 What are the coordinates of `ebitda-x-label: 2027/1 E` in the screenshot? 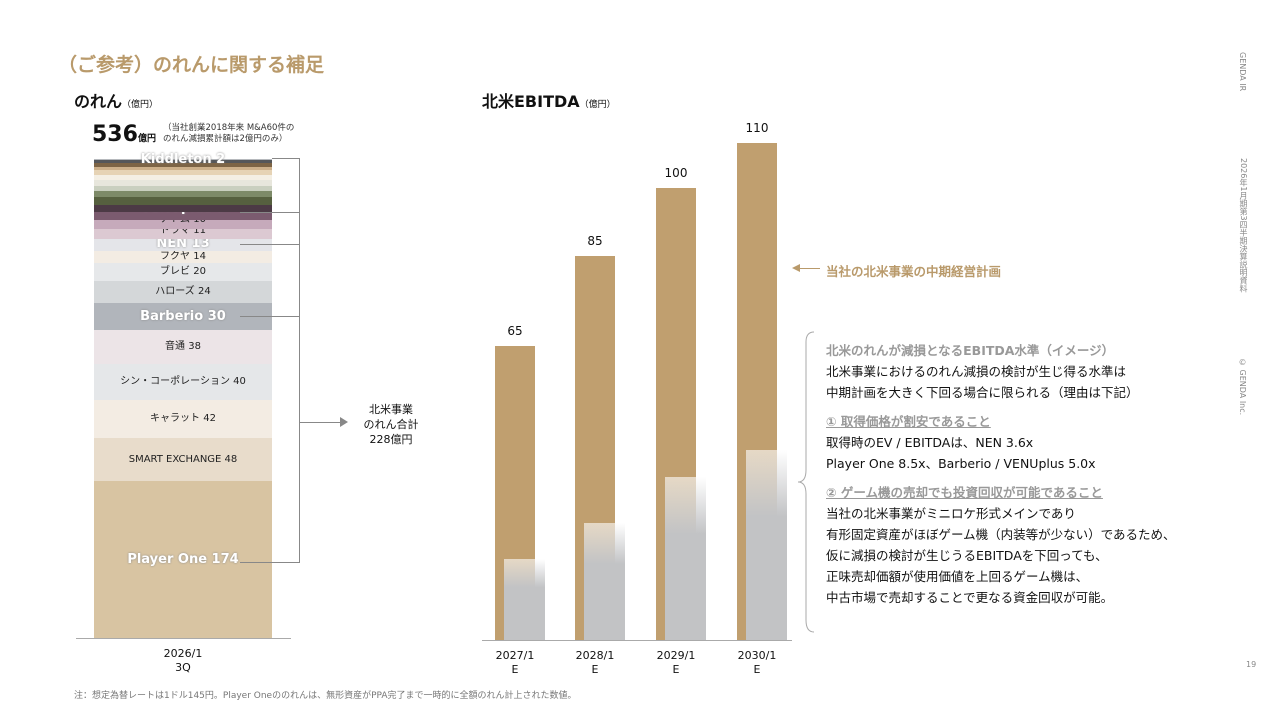 It's located at (515, 663).